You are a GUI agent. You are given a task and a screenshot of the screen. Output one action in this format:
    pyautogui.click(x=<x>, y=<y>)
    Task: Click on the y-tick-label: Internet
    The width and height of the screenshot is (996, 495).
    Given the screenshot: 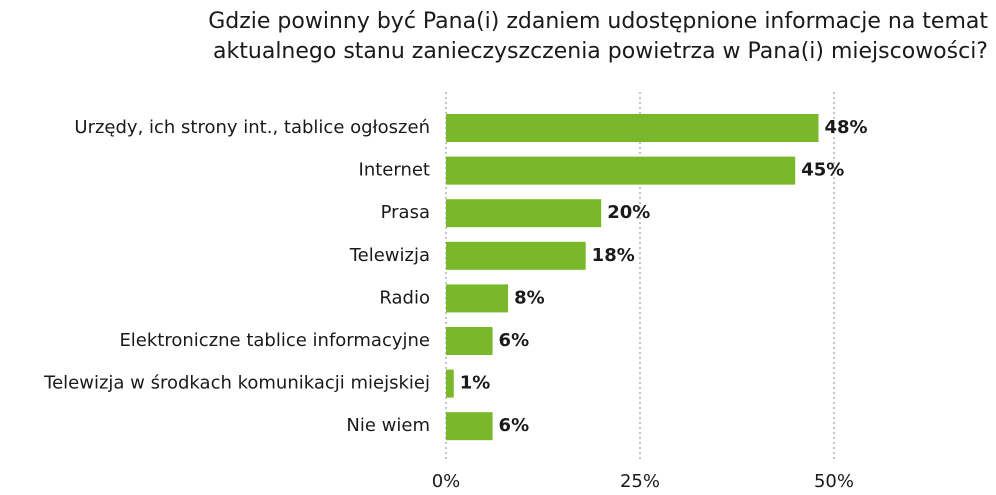 What is the action you would take?
    pyautogui.click(x=394, y=170)
    